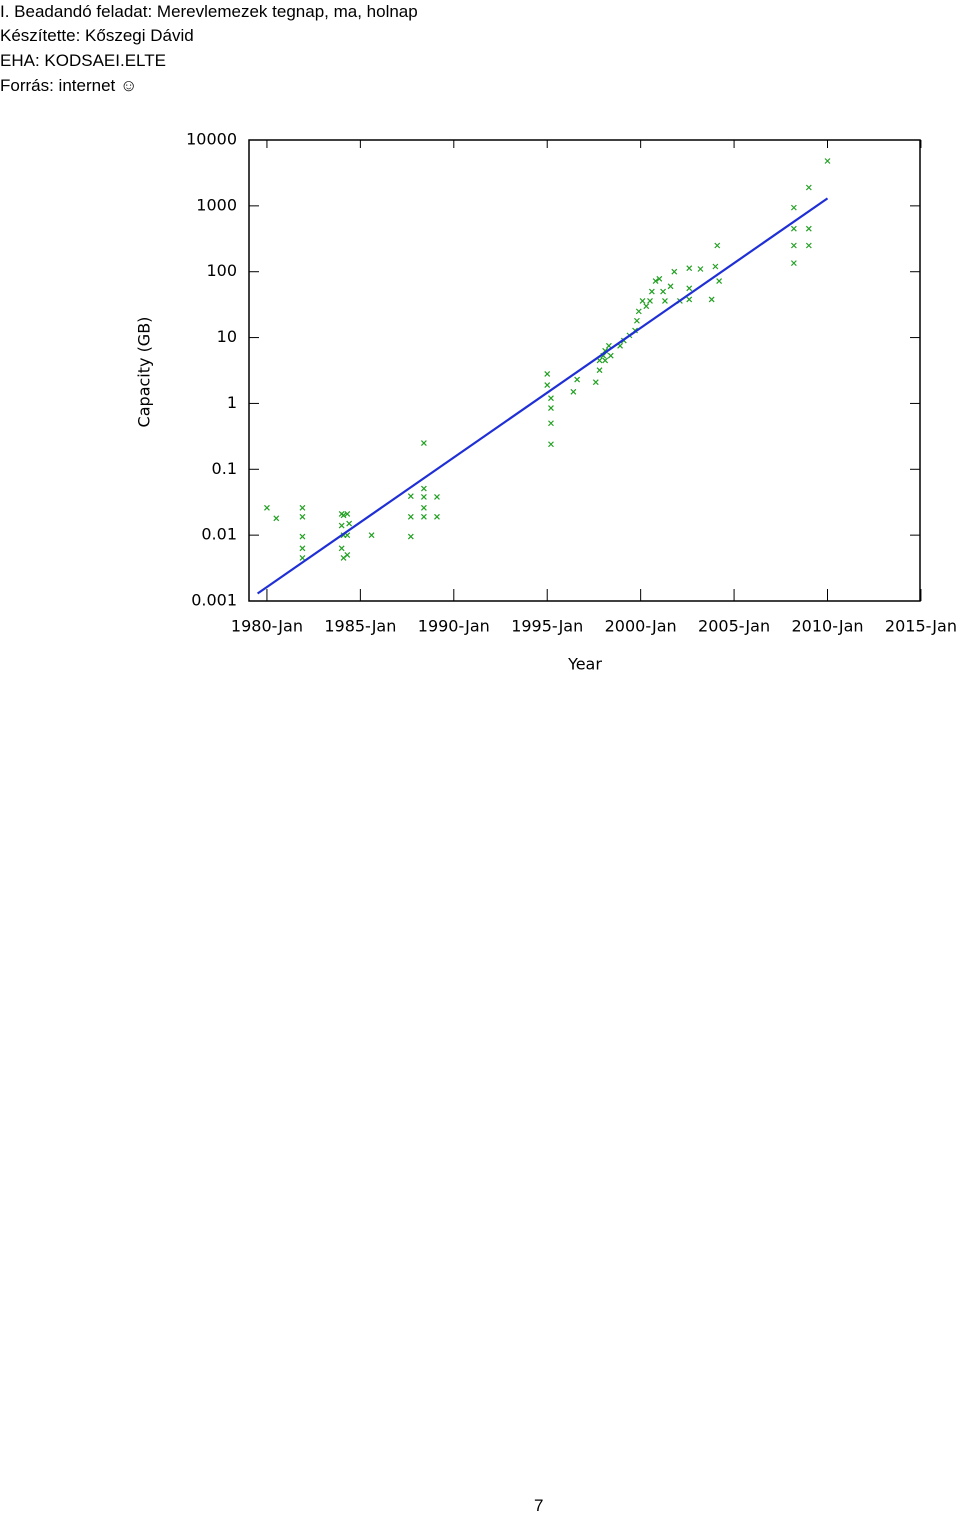 This screenshot has width=960, height=1516. Describe the element at coordinates (641, 626) in the screenshot. I see `x-tick-label: 2000-Jan` at that location.